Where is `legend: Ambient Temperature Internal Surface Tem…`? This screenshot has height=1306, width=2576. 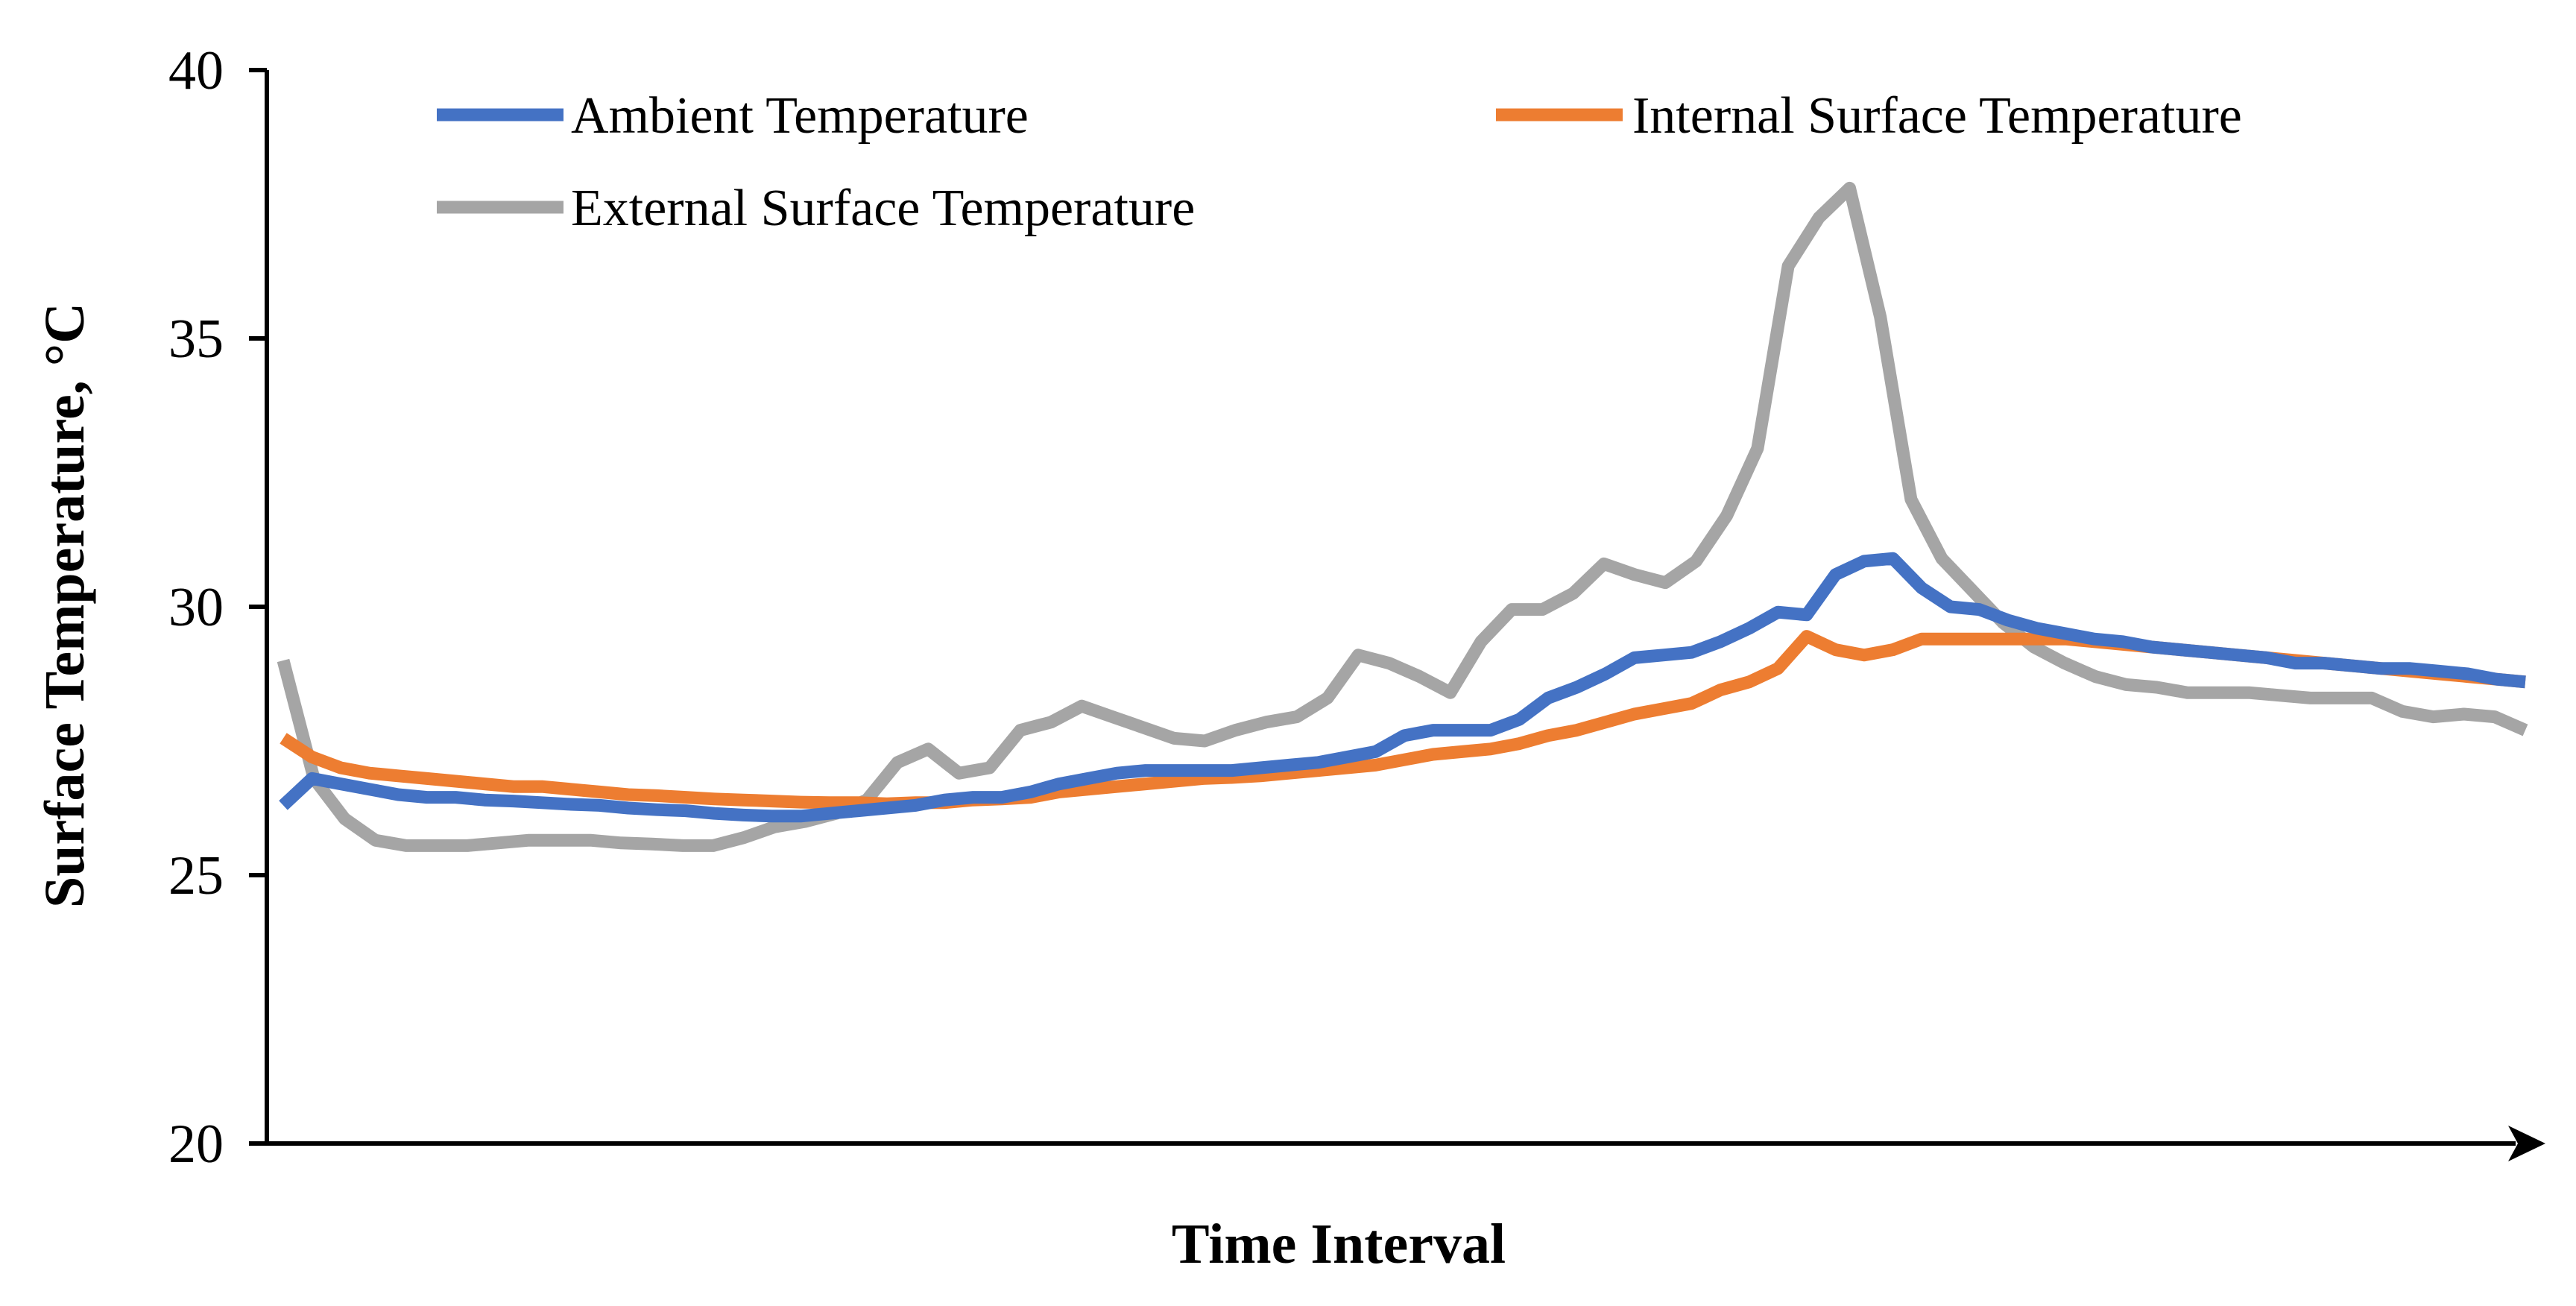
legend: Ambient Temperature Internal Surface Tem… is located at coordinates (1339, 162).